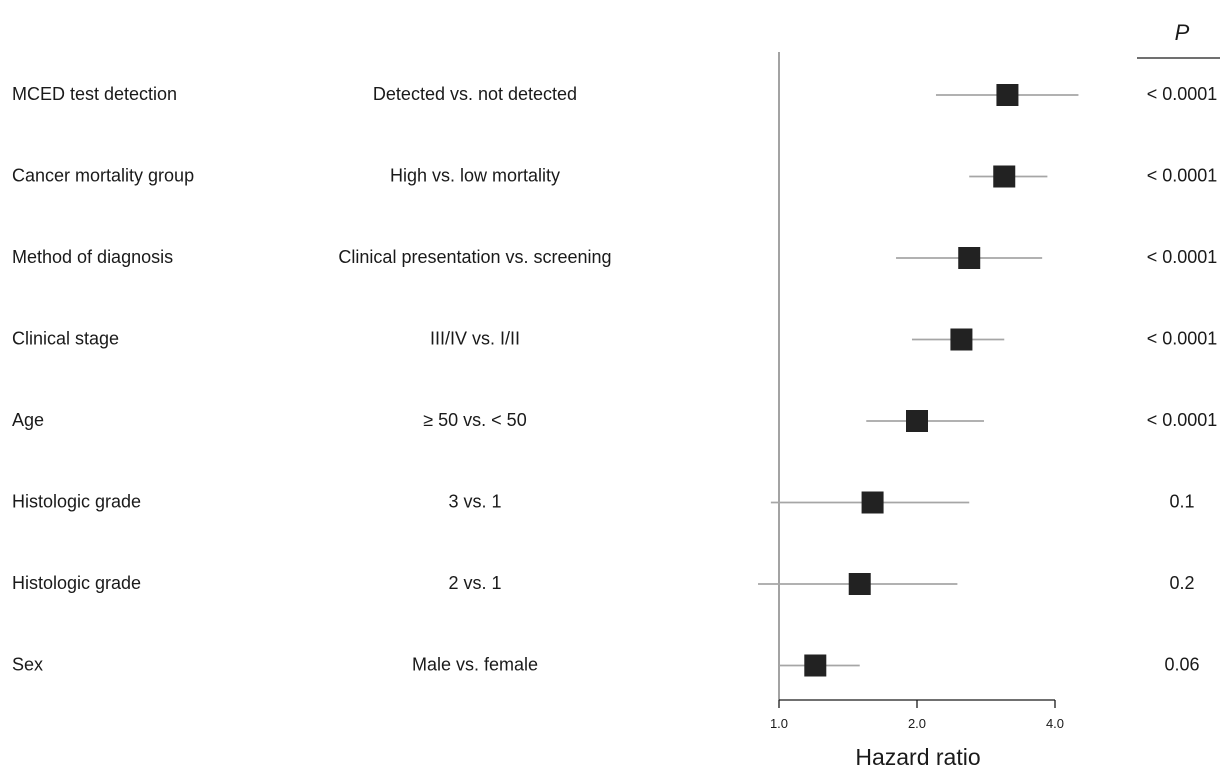 The width and height of the screenshot is (1229, 774). Describe the element at coordinates (474, 501) in the screenshot. I see `row-comparison-label: 3 vs. 1` at that location.